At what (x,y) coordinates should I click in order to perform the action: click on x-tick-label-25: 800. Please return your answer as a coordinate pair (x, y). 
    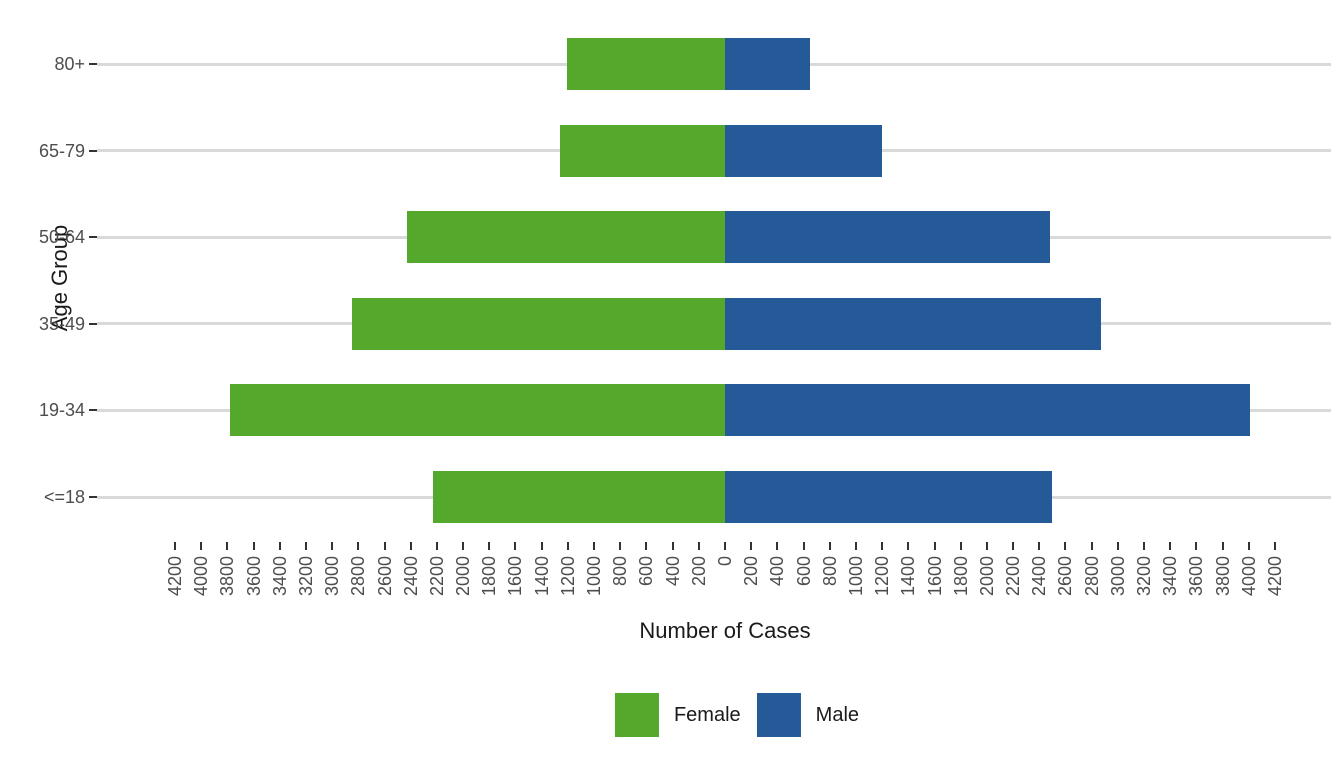
    Looking at the image, I should click on (829, 571).